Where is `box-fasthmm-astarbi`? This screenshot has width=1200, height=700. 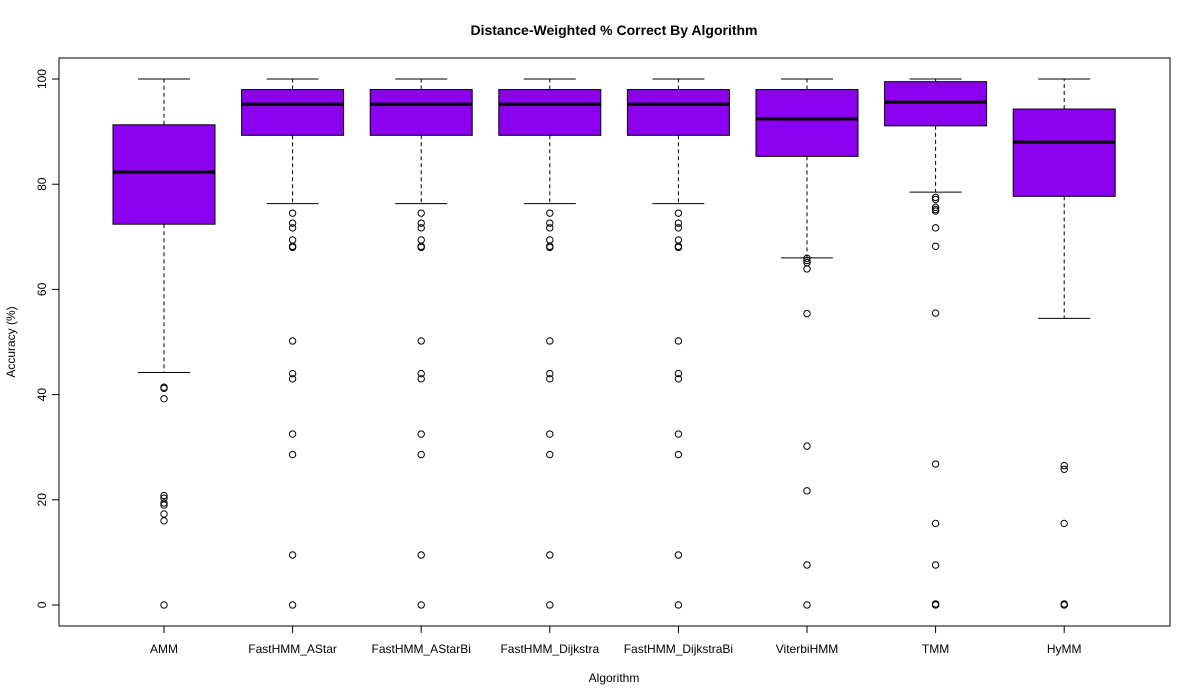 box-fasthmm-astarbi is located at coordinates (421, 343).